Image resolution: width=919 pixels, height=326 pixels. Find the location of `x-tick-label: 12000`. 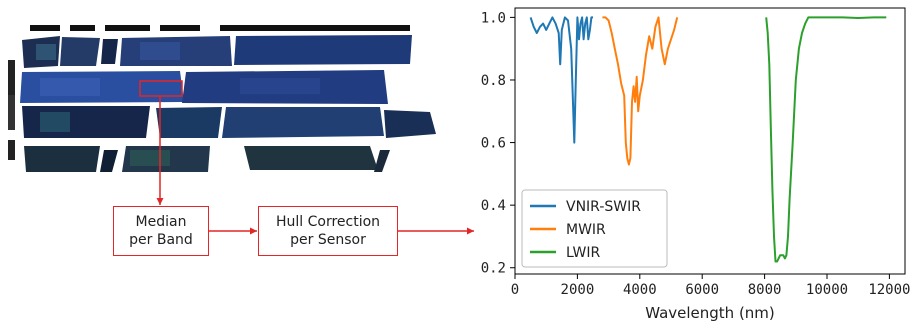

x-tick-label: 12000 is located at coordinates (889, 290).